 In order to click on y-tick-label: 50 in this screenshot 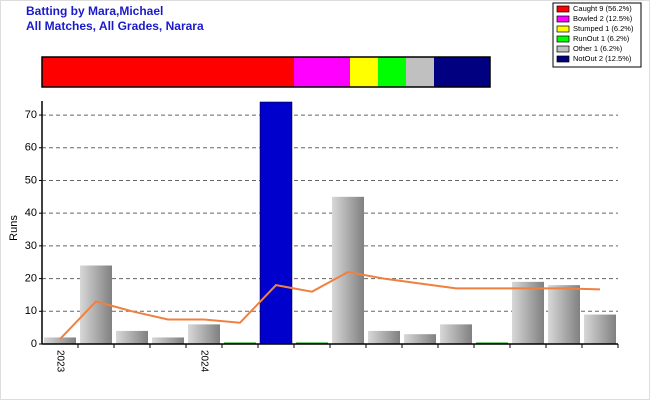, I will do `click(31, 180)`.